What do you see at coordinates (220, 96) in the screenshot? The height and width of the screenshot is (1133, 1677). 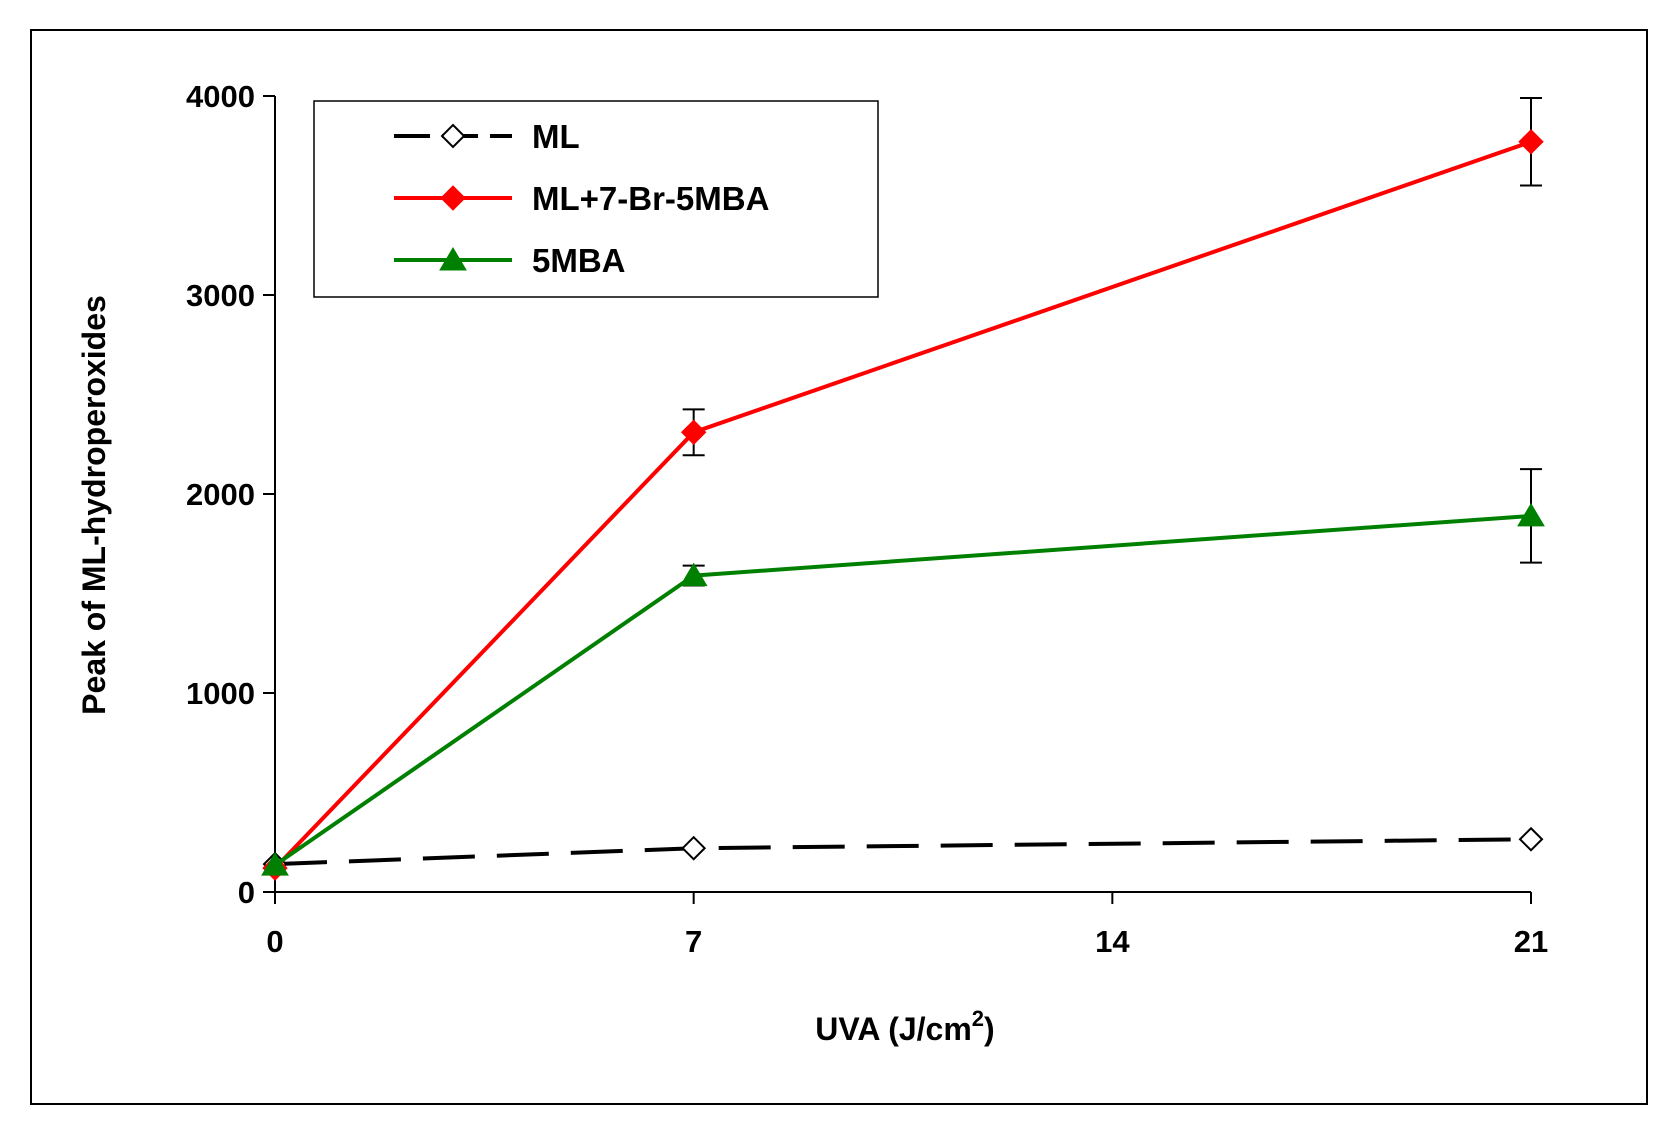 I see `y-tick-label: 4000` at bounding box center [220, 96].